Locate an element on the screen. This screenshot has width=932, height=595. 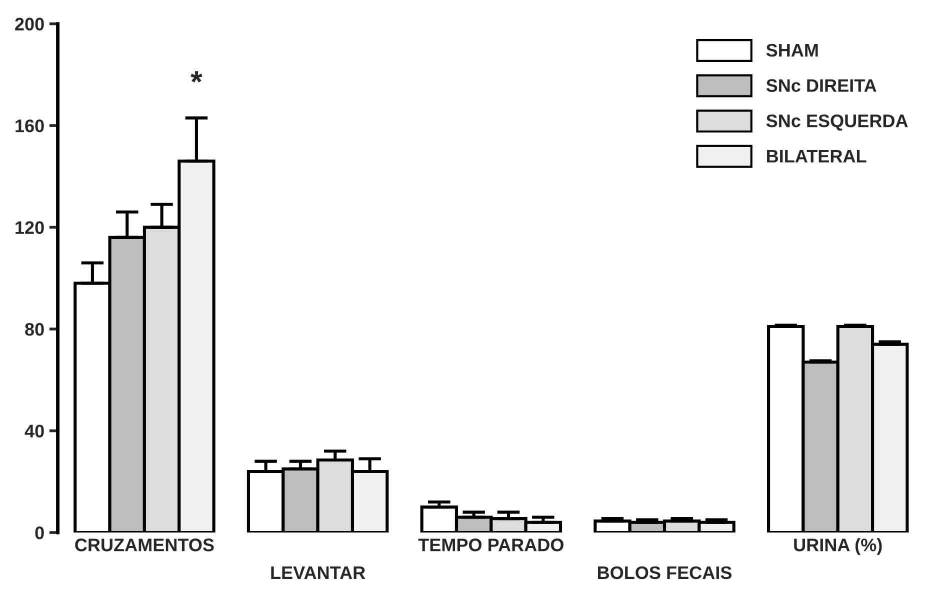
y-tick-label: 120 is located at coordinates (30, 227).